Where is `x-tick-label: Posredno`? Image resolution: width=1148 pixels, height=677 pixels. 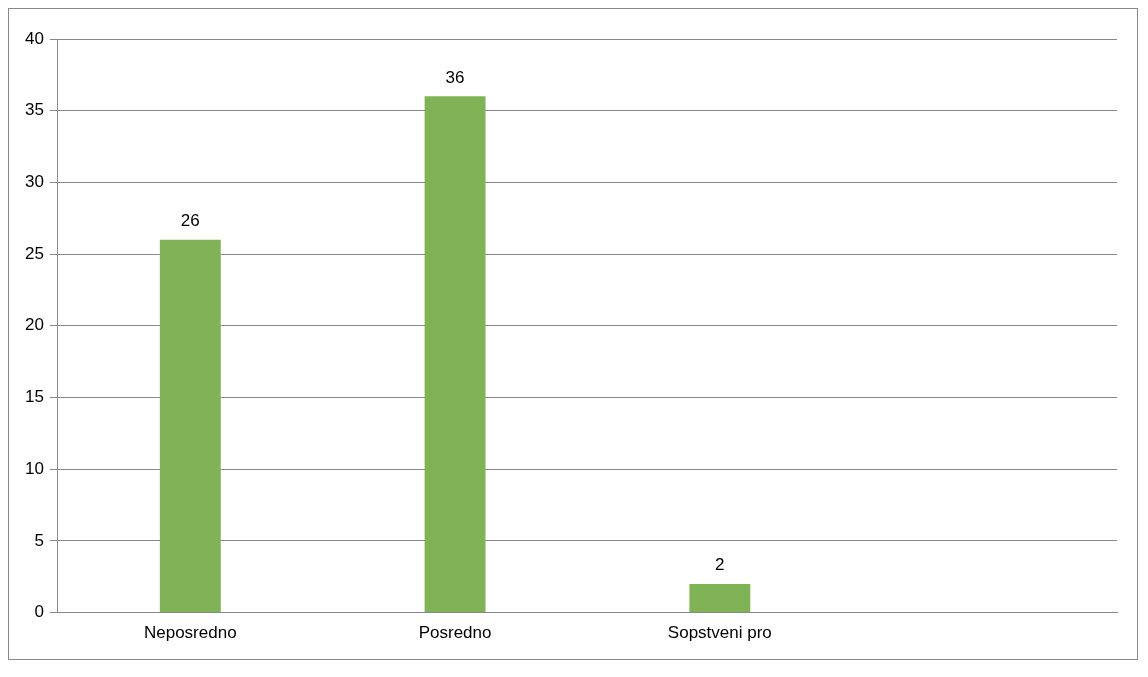
x-tick-label: Posredno is located at coordinates (455, 633).